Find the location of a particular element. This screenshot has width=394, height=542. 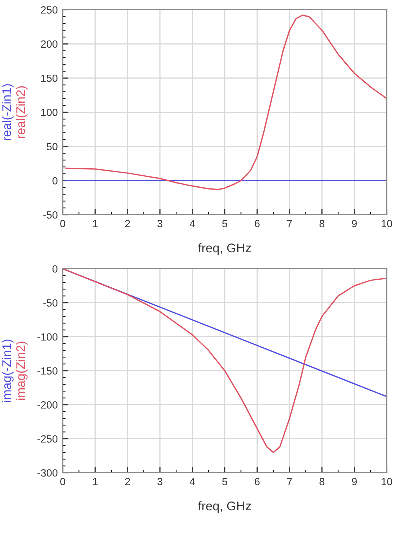

text: real(-Zin1) is located at coordinates (8, 112).